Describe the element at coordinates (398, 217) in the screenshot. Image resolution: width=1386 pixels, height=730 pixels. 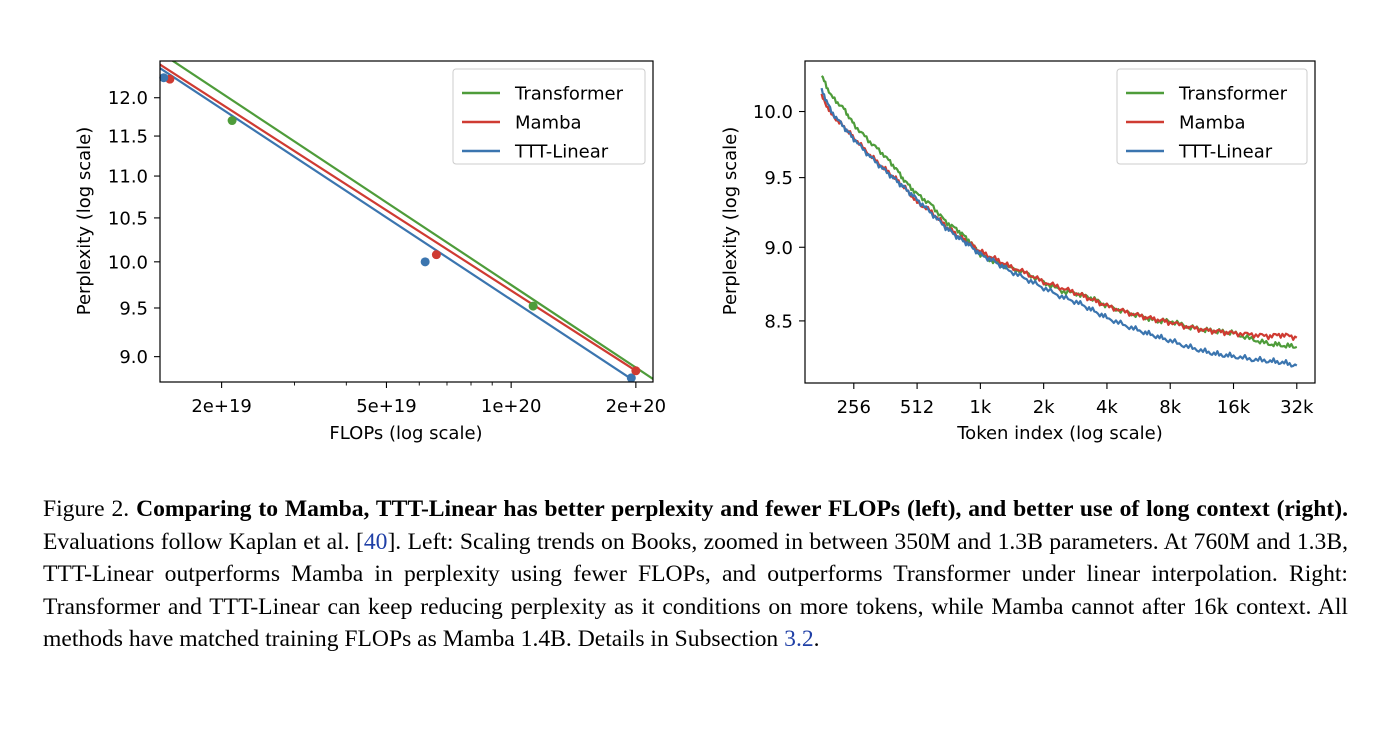
I see `l-series-line-mamba` at that location.